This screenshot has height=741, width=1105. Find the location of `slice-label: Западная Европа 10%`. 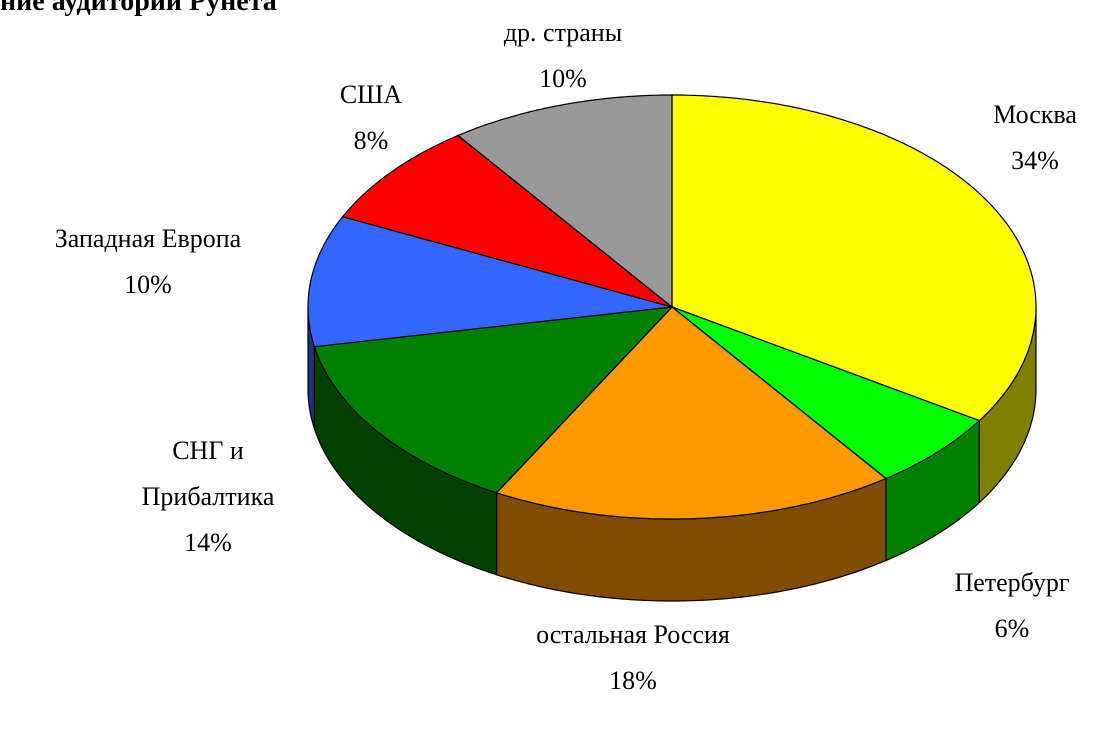

slice-label: Западная Европа 10% is located at coordinates (149, 262).